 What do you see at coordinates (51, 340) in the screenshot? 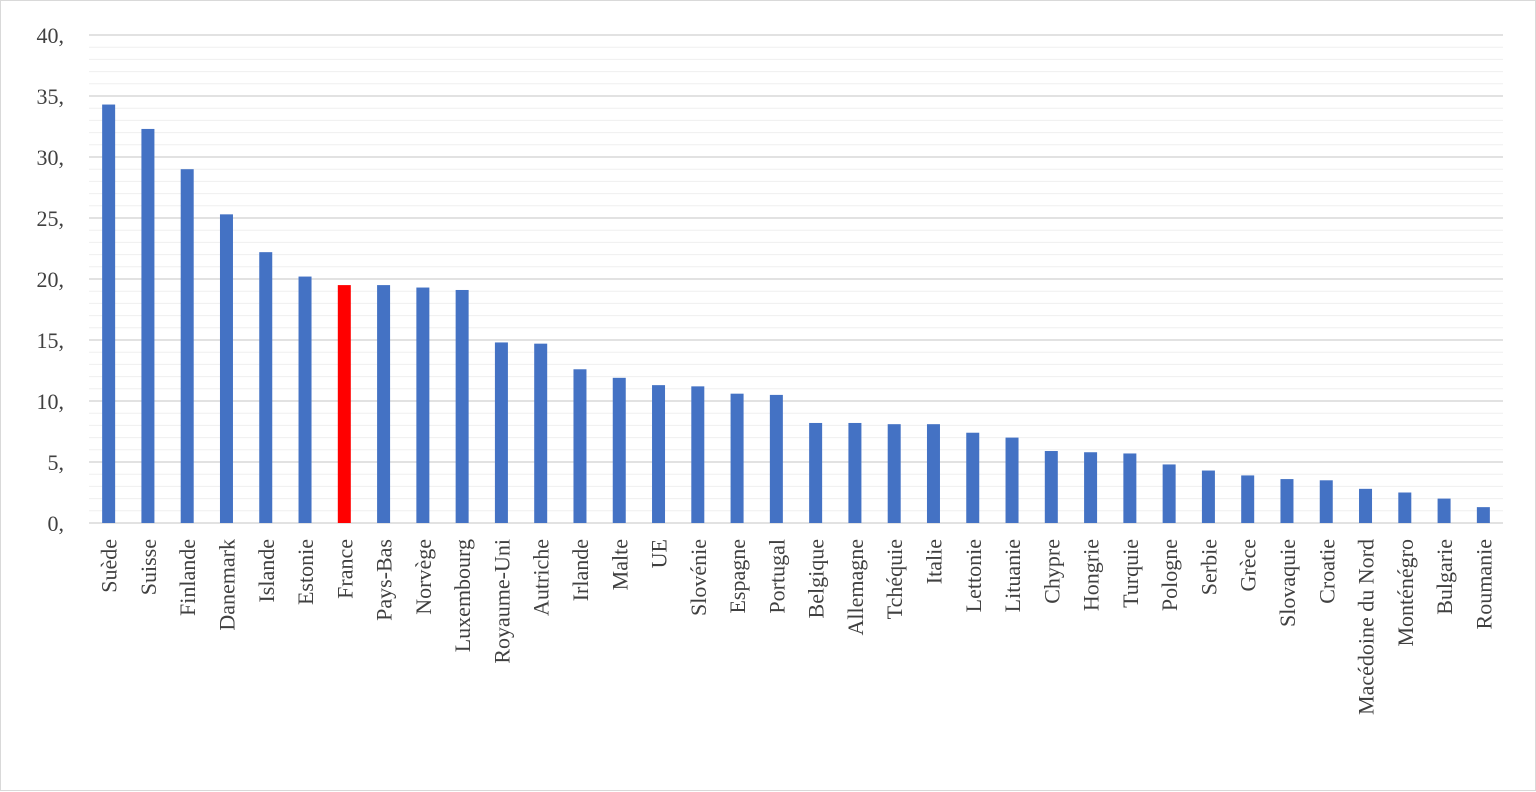
I see `y-tick-label: 15,` at bounding box center [51, 340].